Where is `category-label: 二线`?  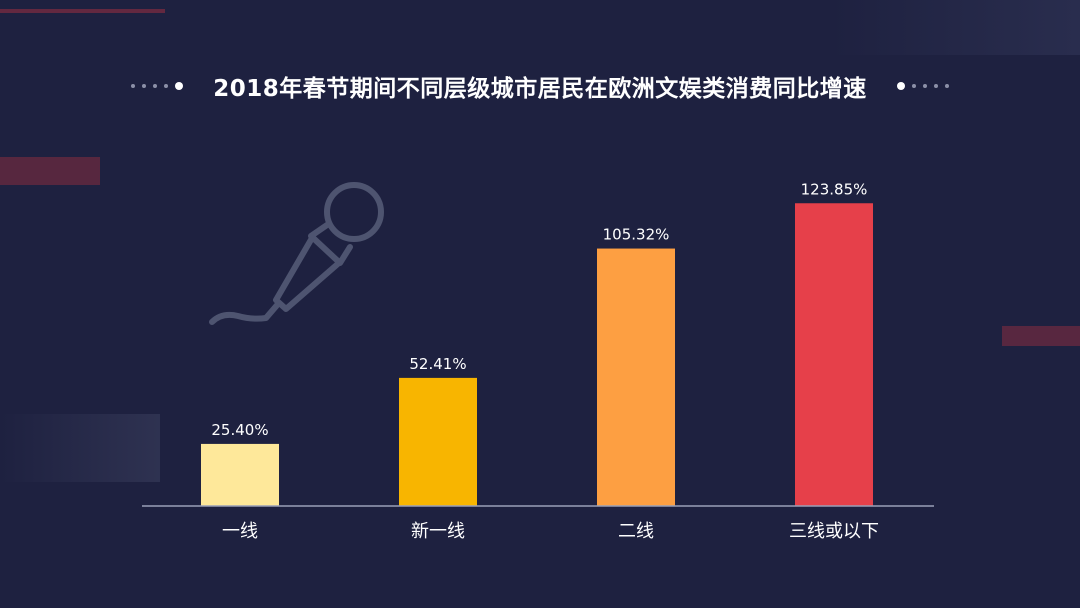 category-label: 二线 is located at coordinates (636, 531).